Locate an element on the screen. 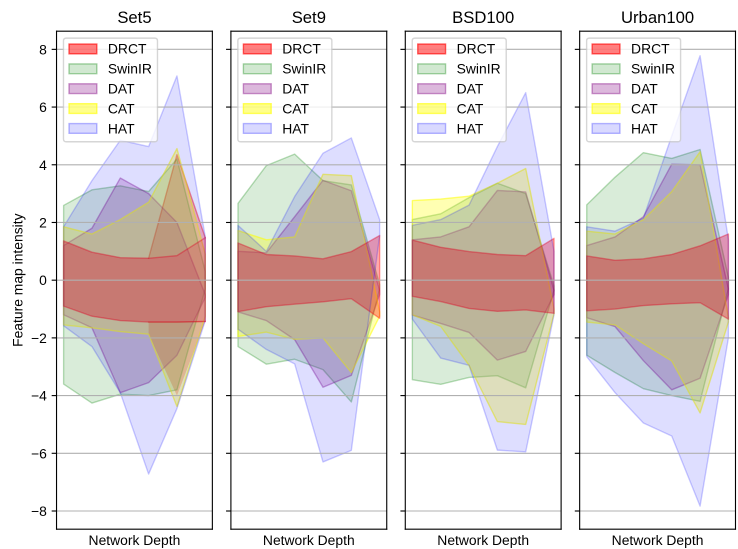 The image size is (738, 549). svg-text: 2 is located at coordinates (43, 223).